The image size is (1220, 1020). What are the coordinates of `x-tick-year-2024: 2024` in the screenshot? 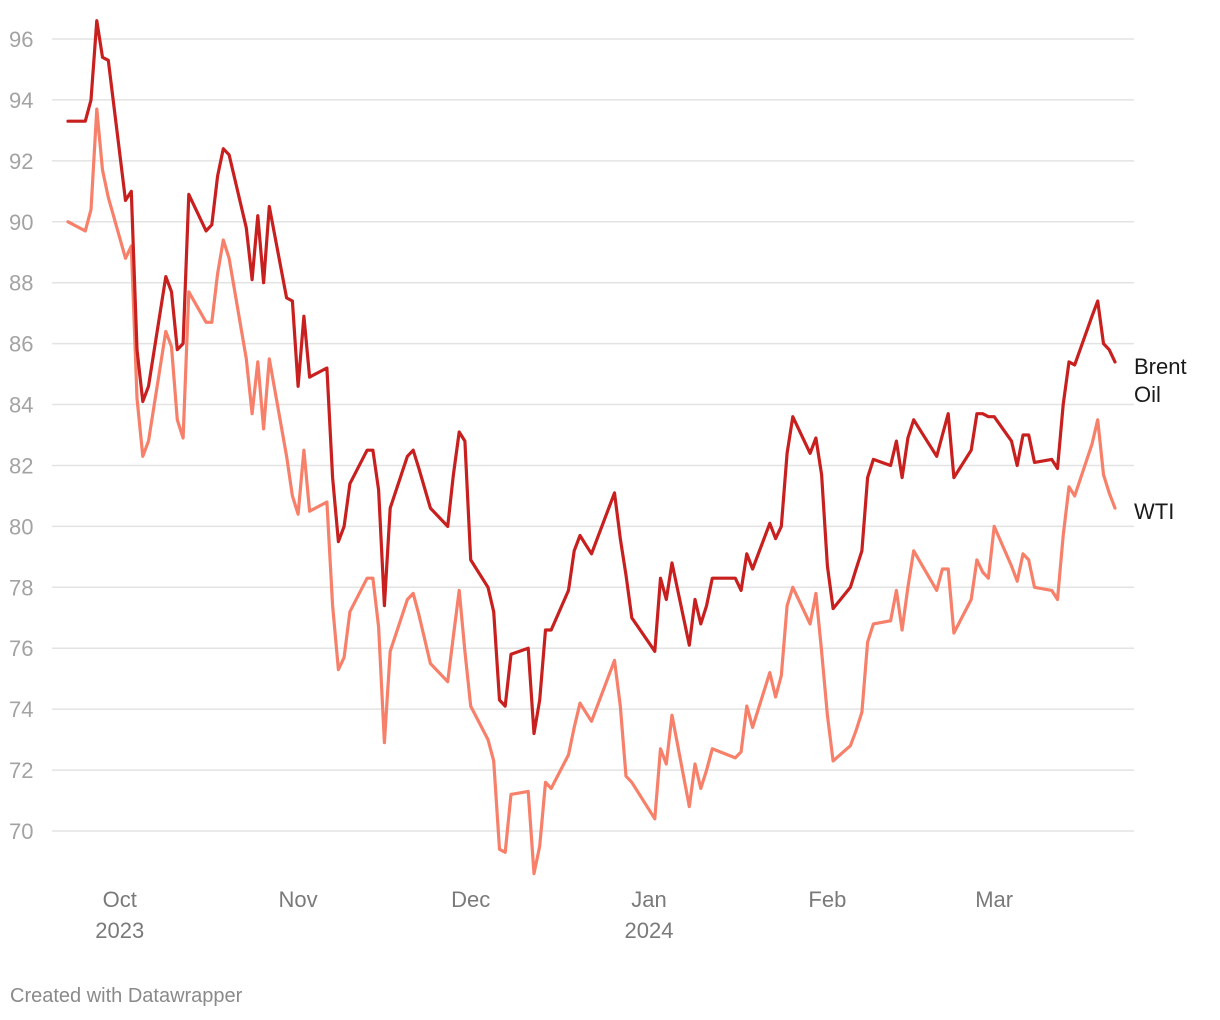 It's located at (649, 930).